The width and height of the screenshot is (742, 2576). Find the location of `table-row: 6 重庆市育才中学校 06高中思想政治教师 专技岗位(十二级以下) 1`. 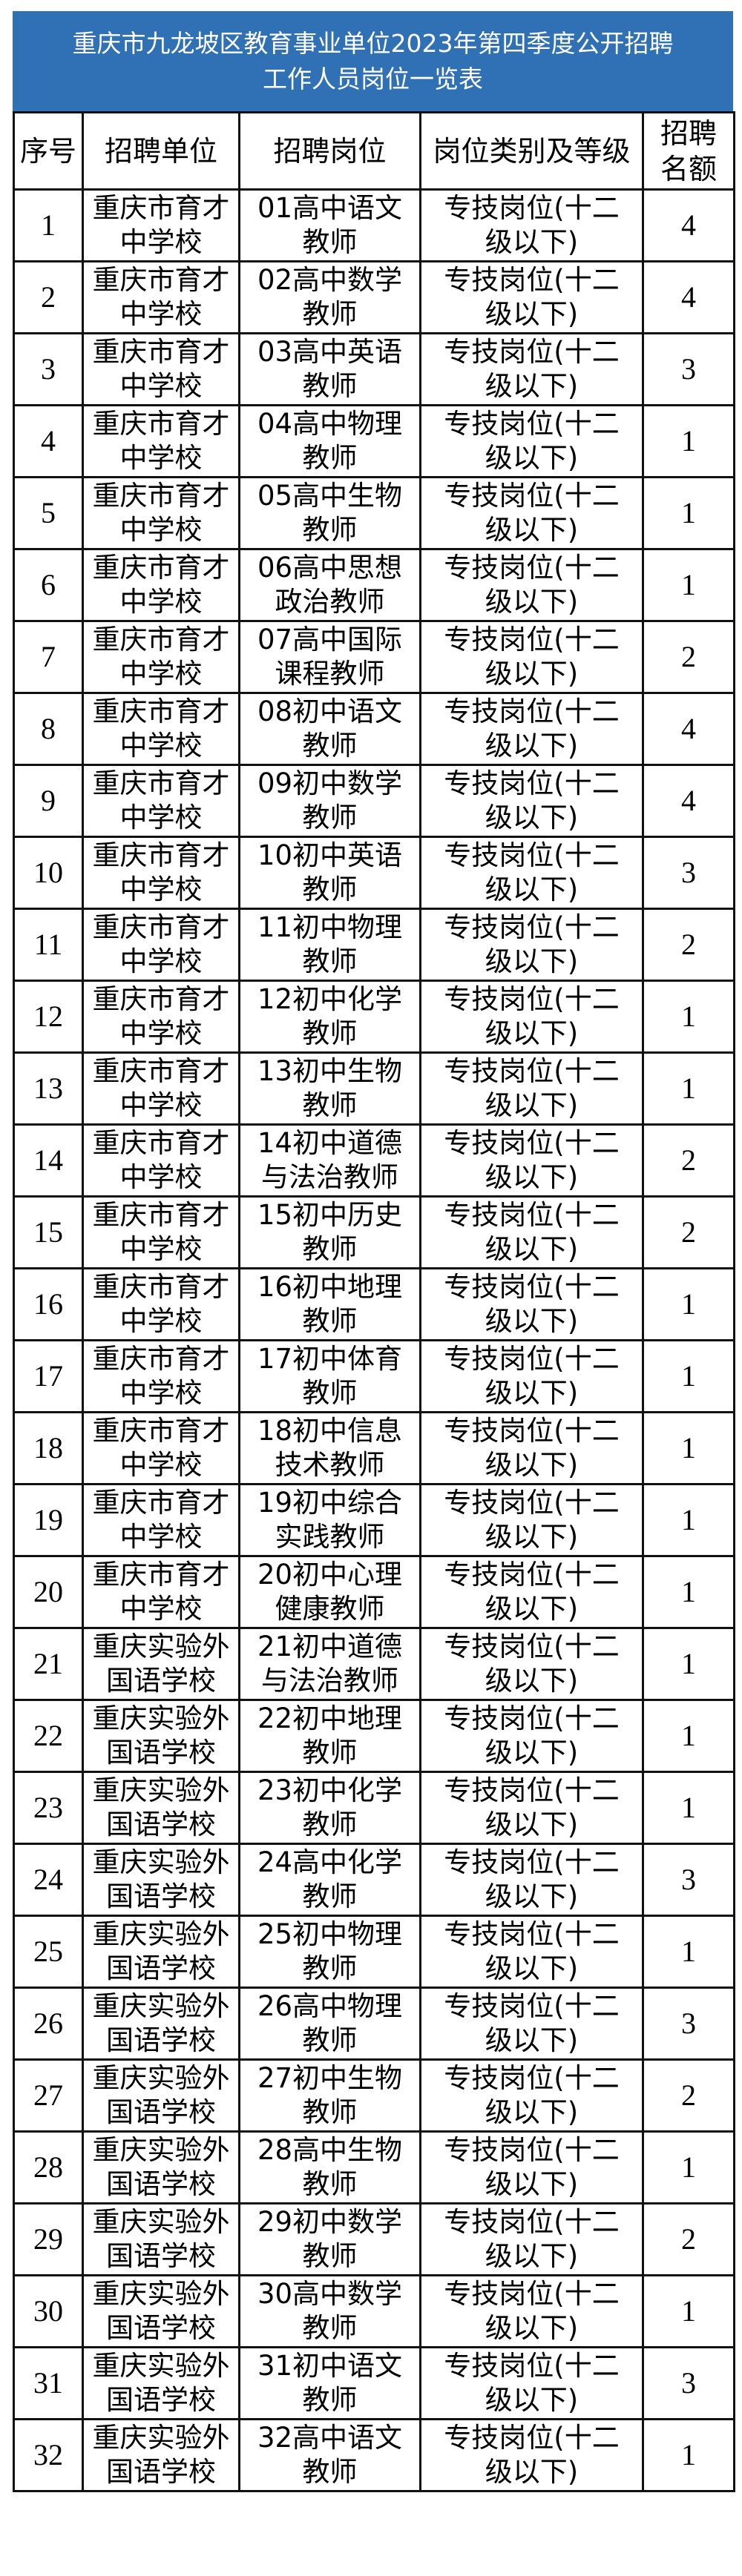

table-row: 6 重庆市育才中学校 06高中思想政治教师 专技岗位(十二级以下) 1 is located at coordinates (374, 585).